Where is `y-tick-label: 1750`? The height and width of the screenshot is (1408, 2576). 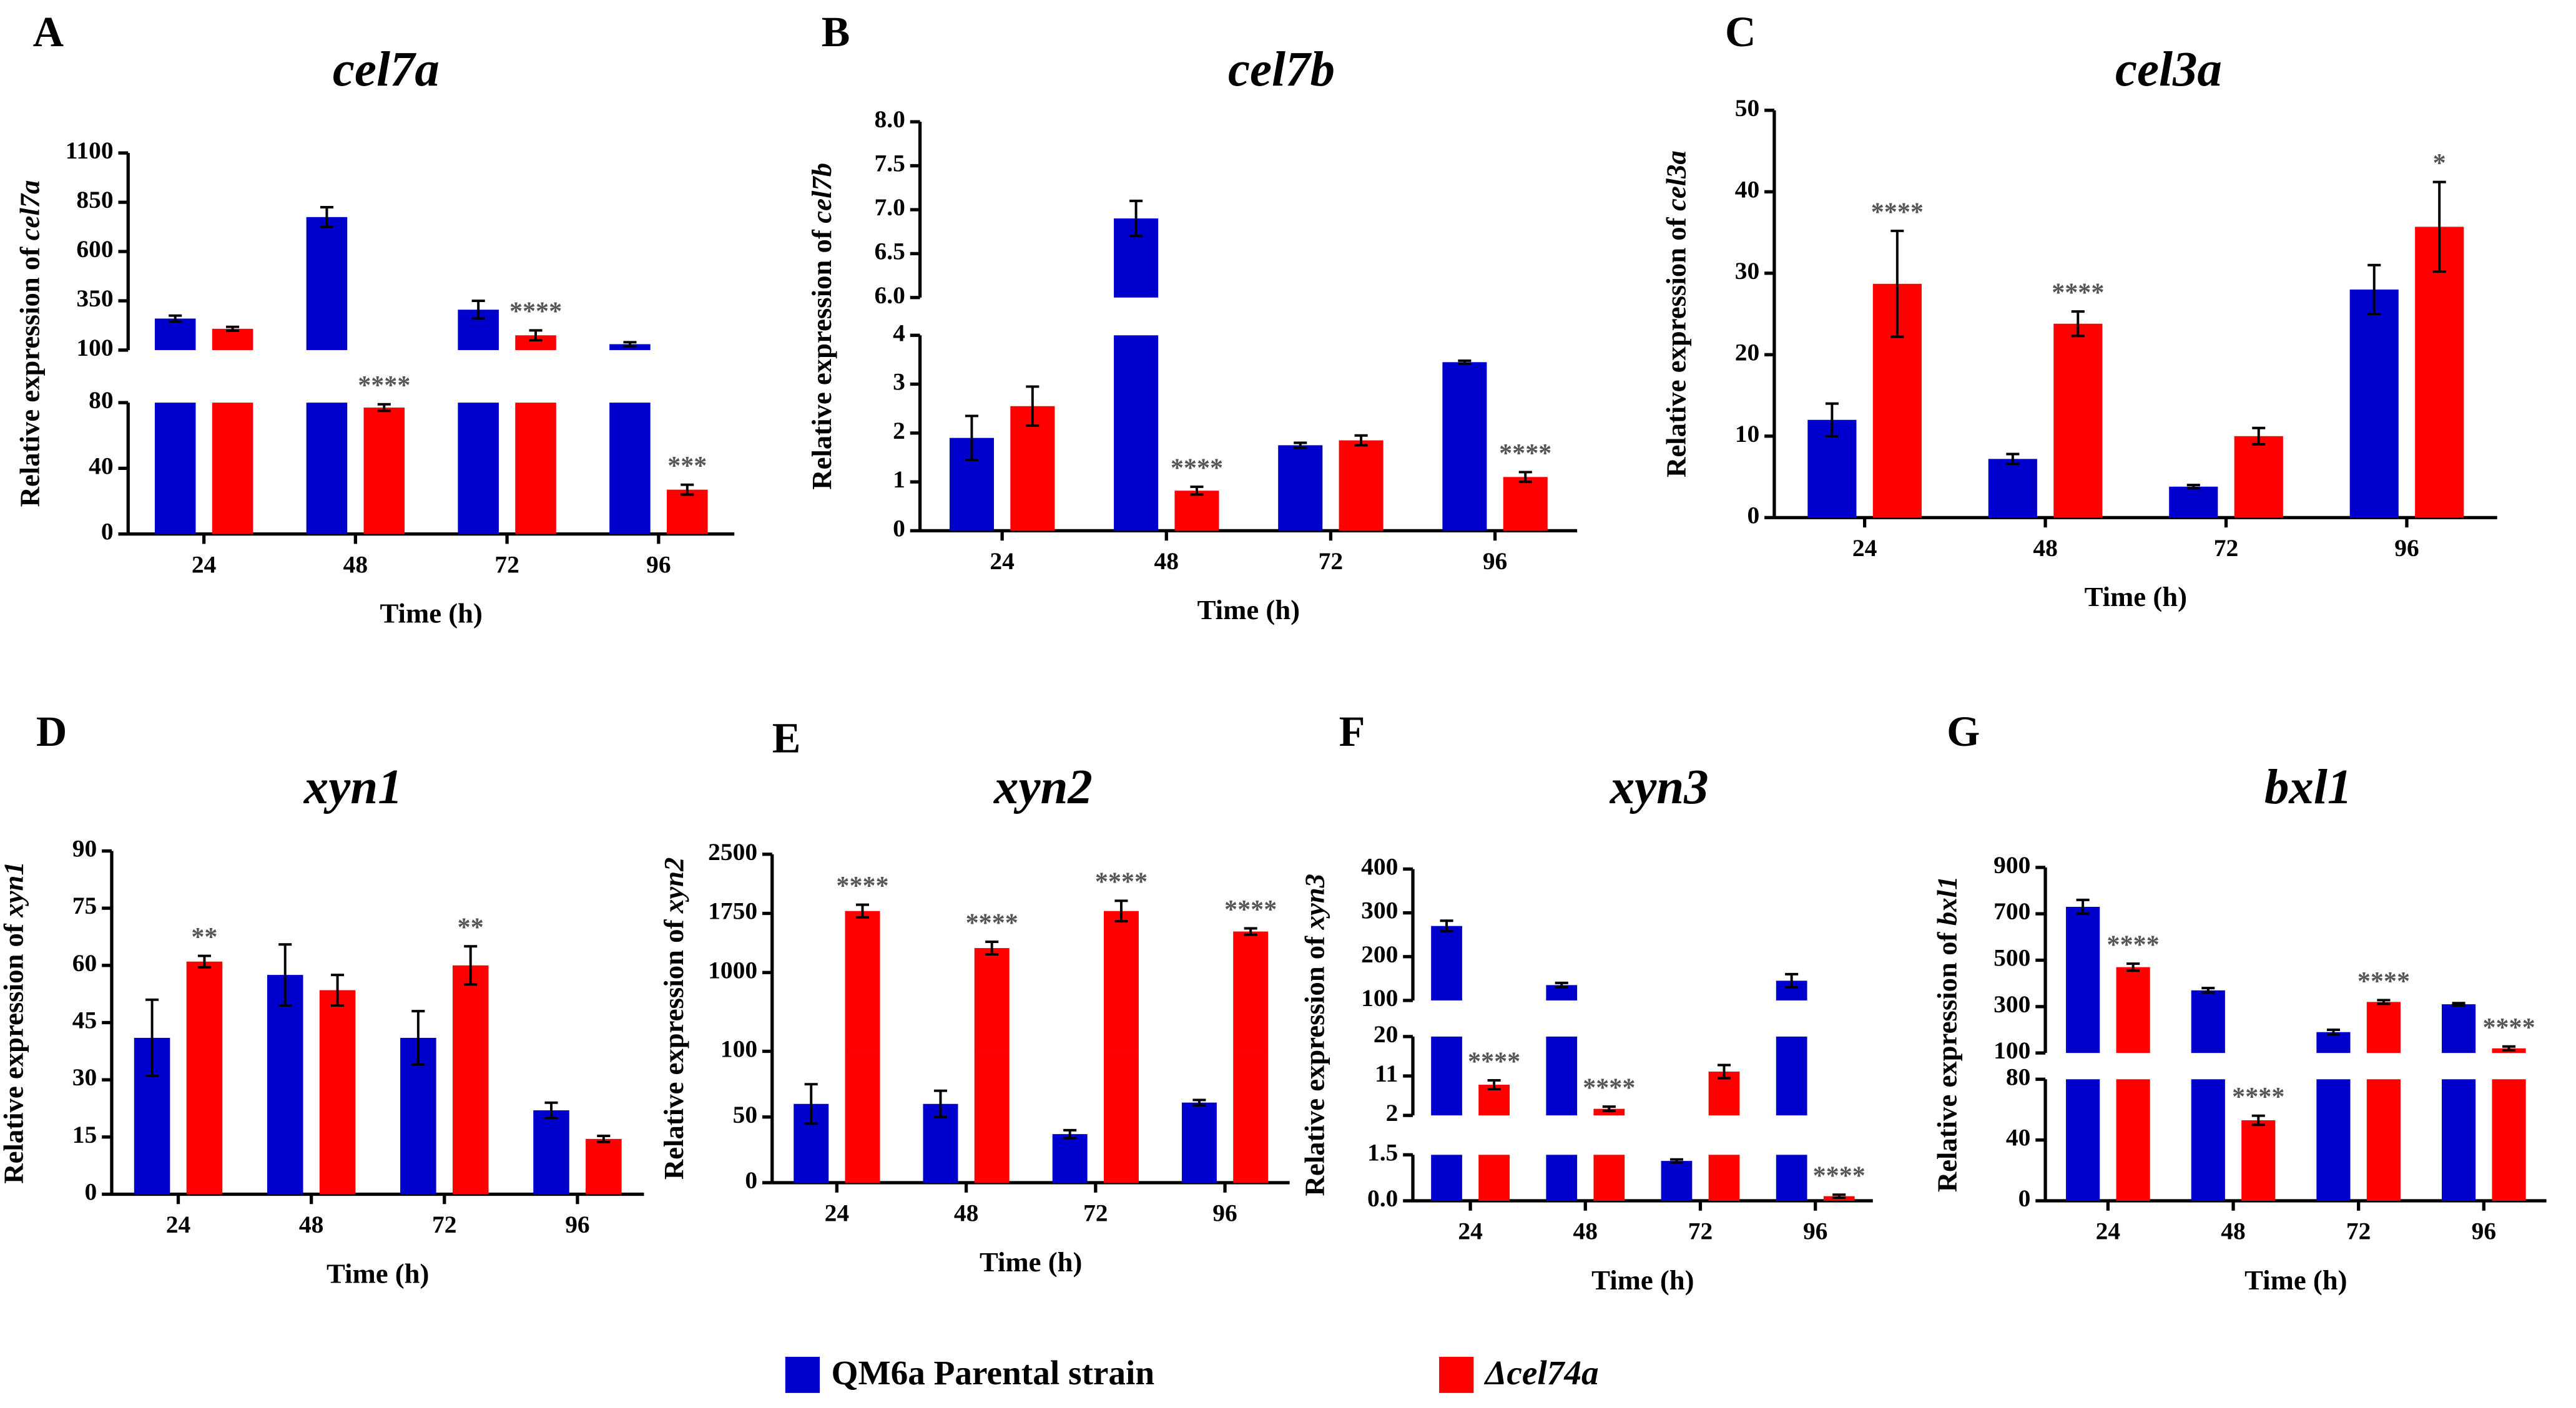
y-tick-label: 1750 is located at coordinates (732, 911).